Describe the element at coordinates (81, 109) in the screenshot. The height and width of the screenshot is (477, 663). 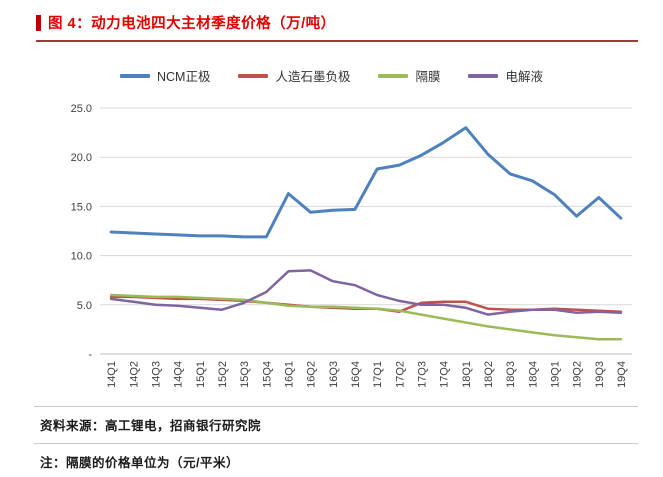
I see `y-tick-label: 25.0` at that location.